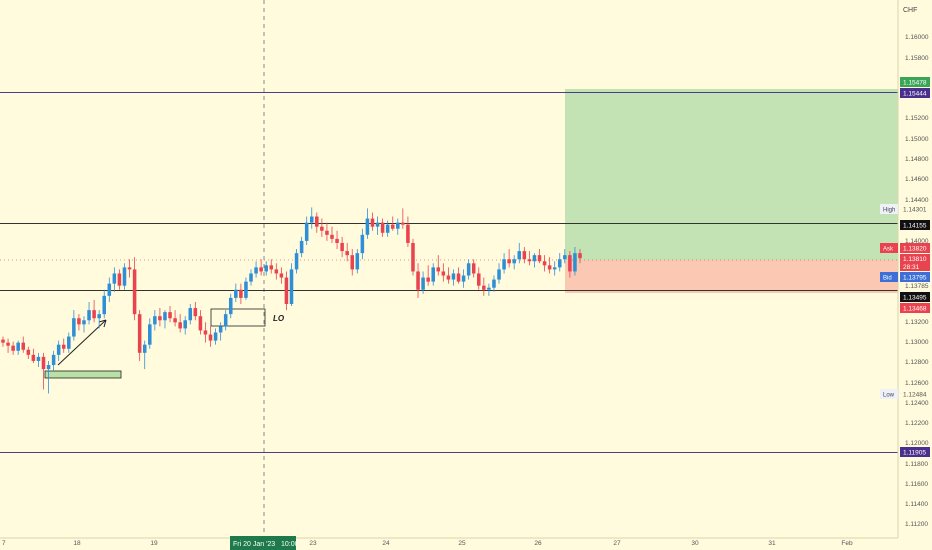 The image size is (932, 550). Describe the element at coordinates (731, 174) in the screenshot. I see `profit-zone` at that location.